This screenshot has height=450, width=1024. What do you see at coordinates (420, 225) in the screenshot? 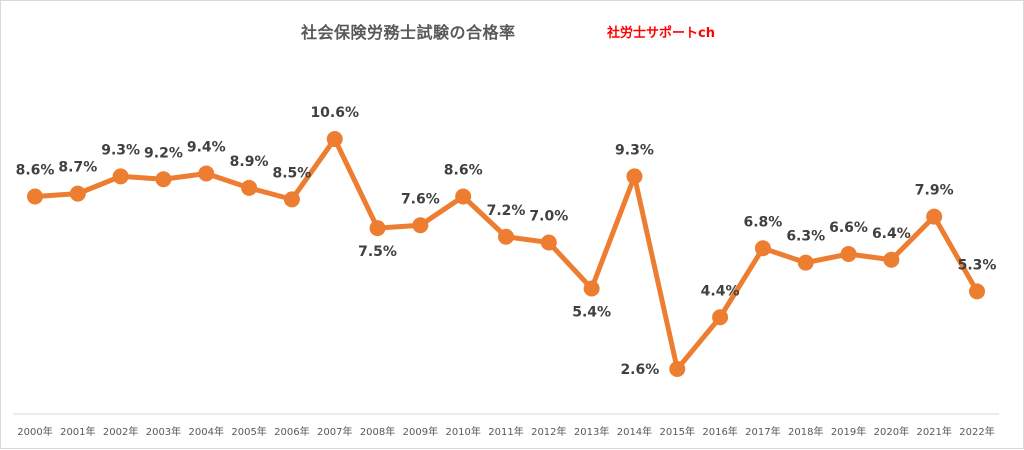
I see `data-point-2009年` at bounding box center [420, 225].